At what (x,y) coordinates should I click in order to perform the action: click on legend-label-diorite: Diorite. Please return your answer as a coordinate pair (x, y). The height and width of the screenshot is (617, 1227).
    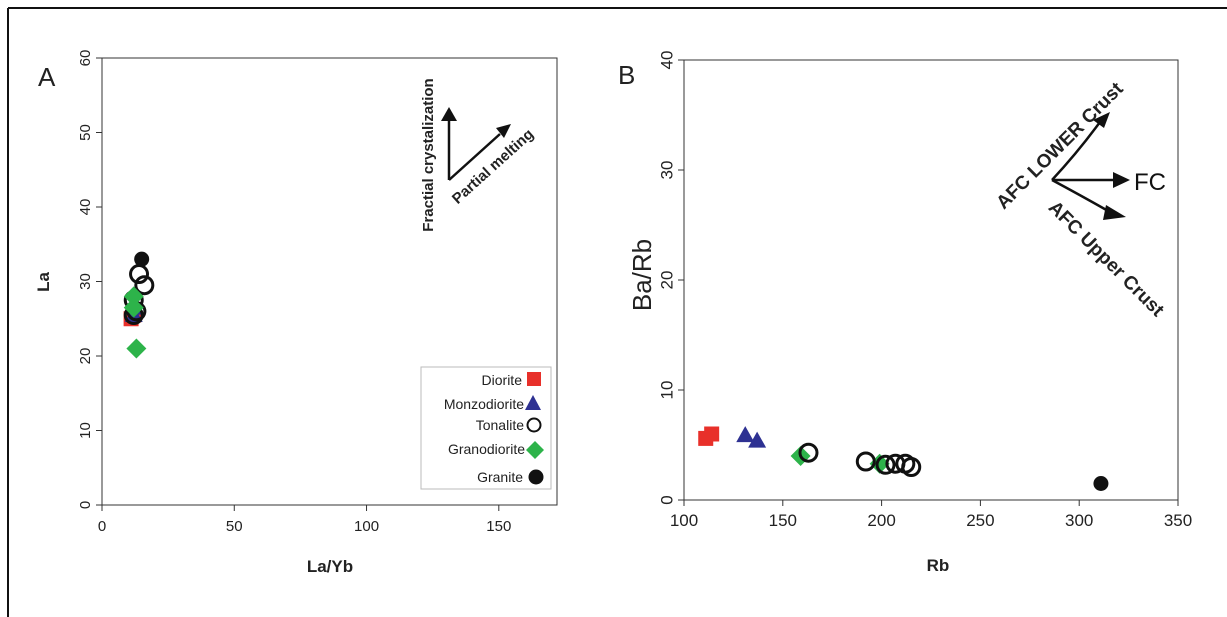
    Looking at the image, I should click on (502, 380).